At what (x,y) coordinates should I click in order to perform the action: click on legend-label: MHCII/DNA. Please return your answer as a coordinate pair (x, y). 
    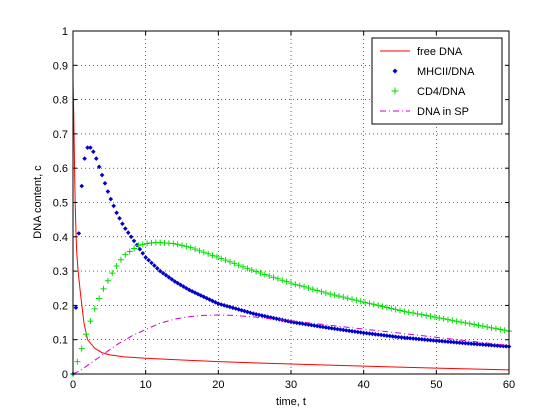
    Looking at the image, I should click on (446, 72).